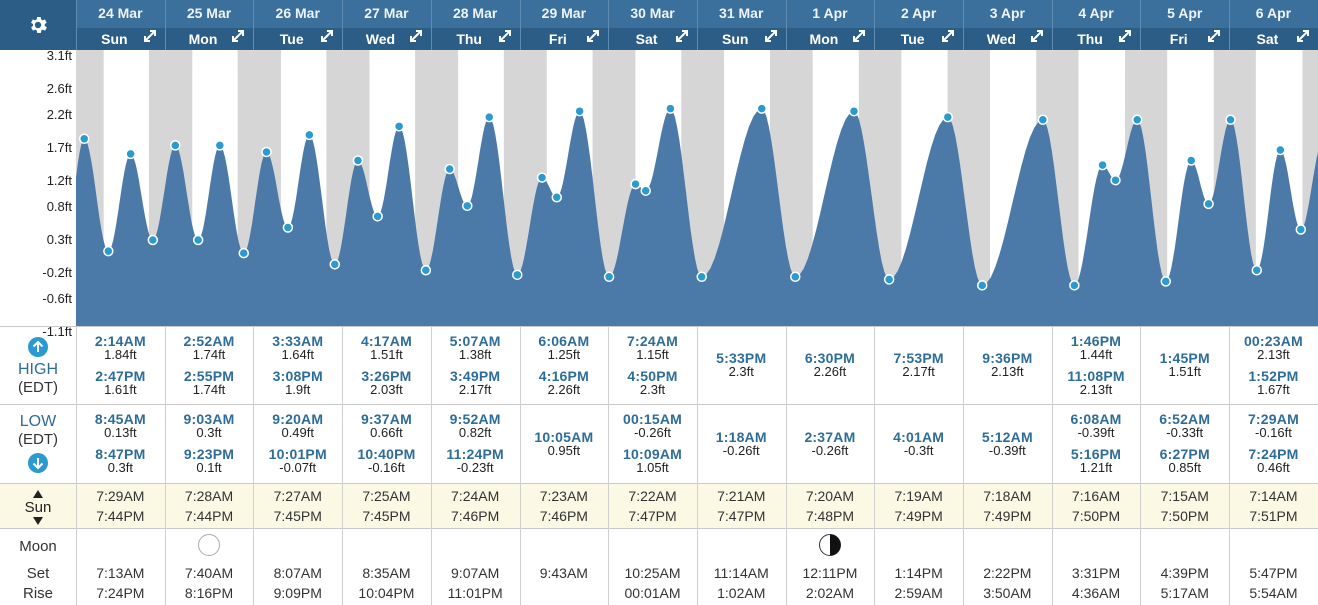 The image size is (1318, 605). I want to click on low-tide-time: 11:24PM, so click(475, 454).